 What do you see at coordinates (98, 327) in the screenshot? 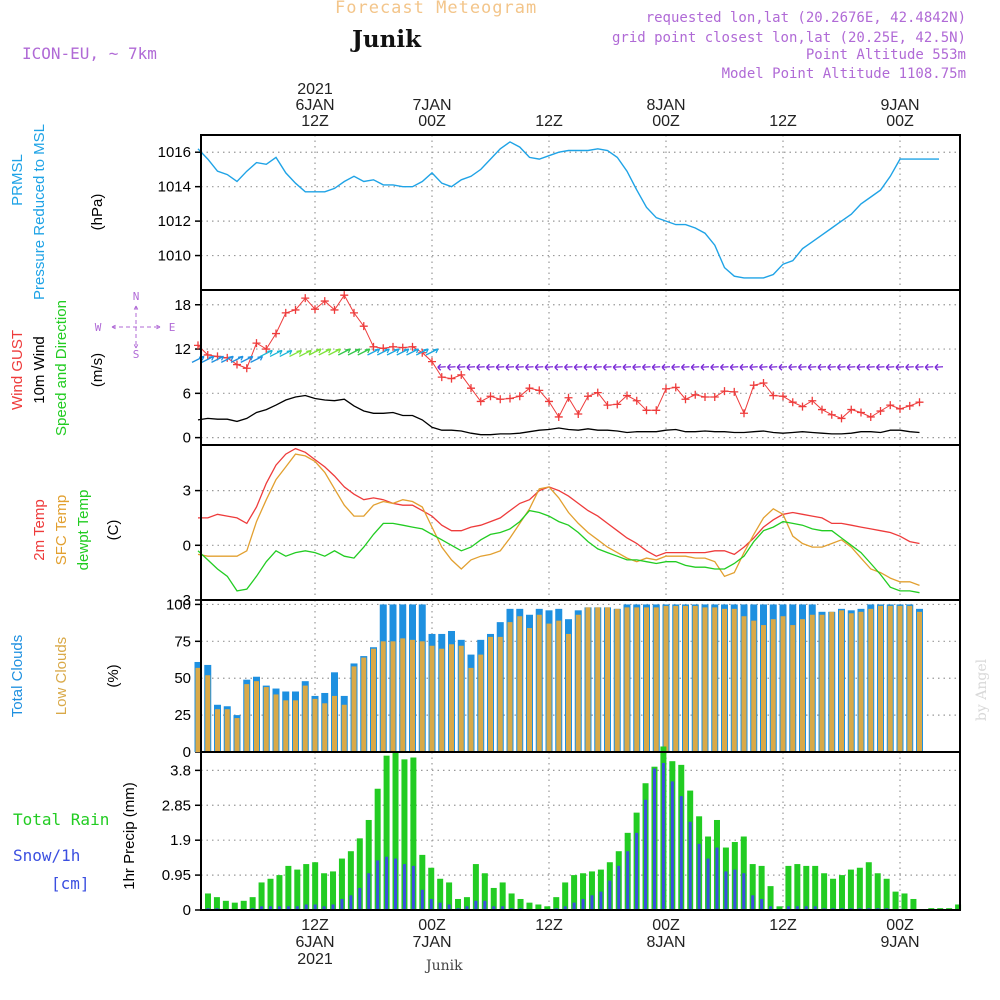
I see `compass-west: W` at bounding box center [98, 327].